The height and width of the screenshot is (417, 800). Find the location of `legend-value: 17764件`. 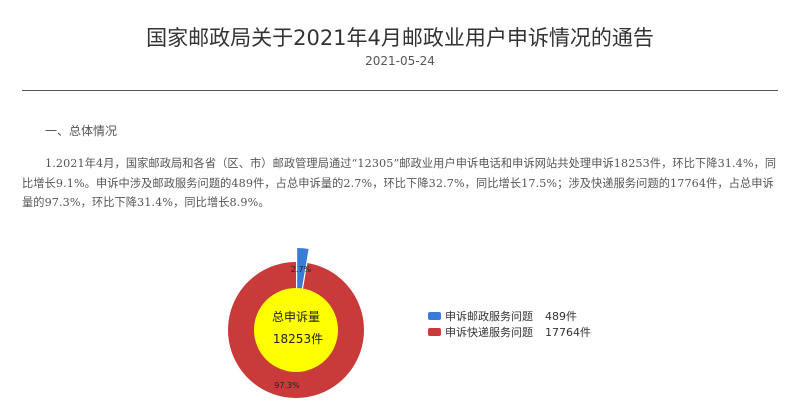

legend-value: 17764件 is located at coordinates (568, 332).